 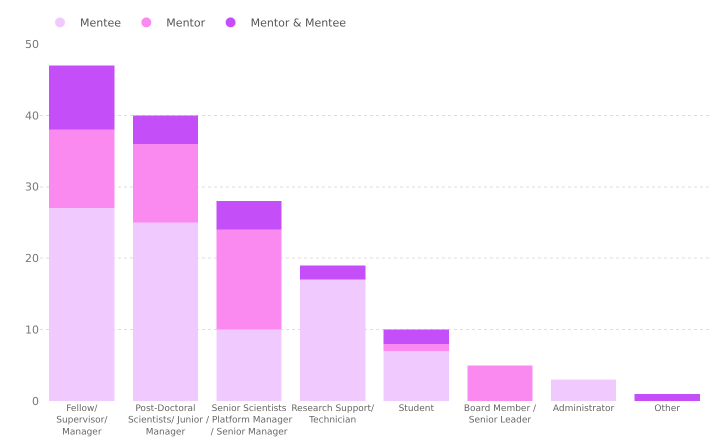 What do you see at coordinates (32, 44) in the screenshot?
I see `y-tick-label: 50` at bounding box center [32, 44].